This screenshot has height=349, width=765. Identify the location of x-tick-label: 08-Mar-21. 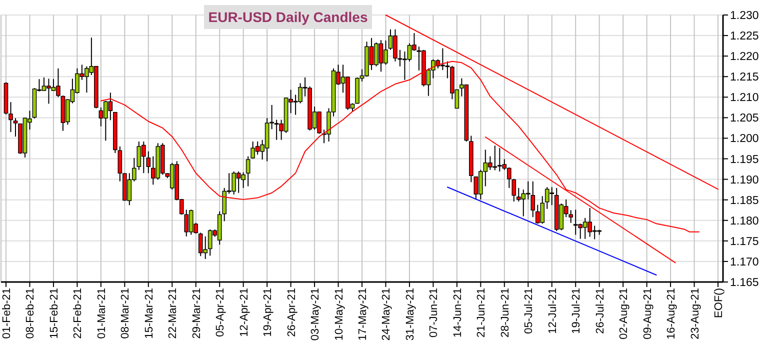
(126, 313).